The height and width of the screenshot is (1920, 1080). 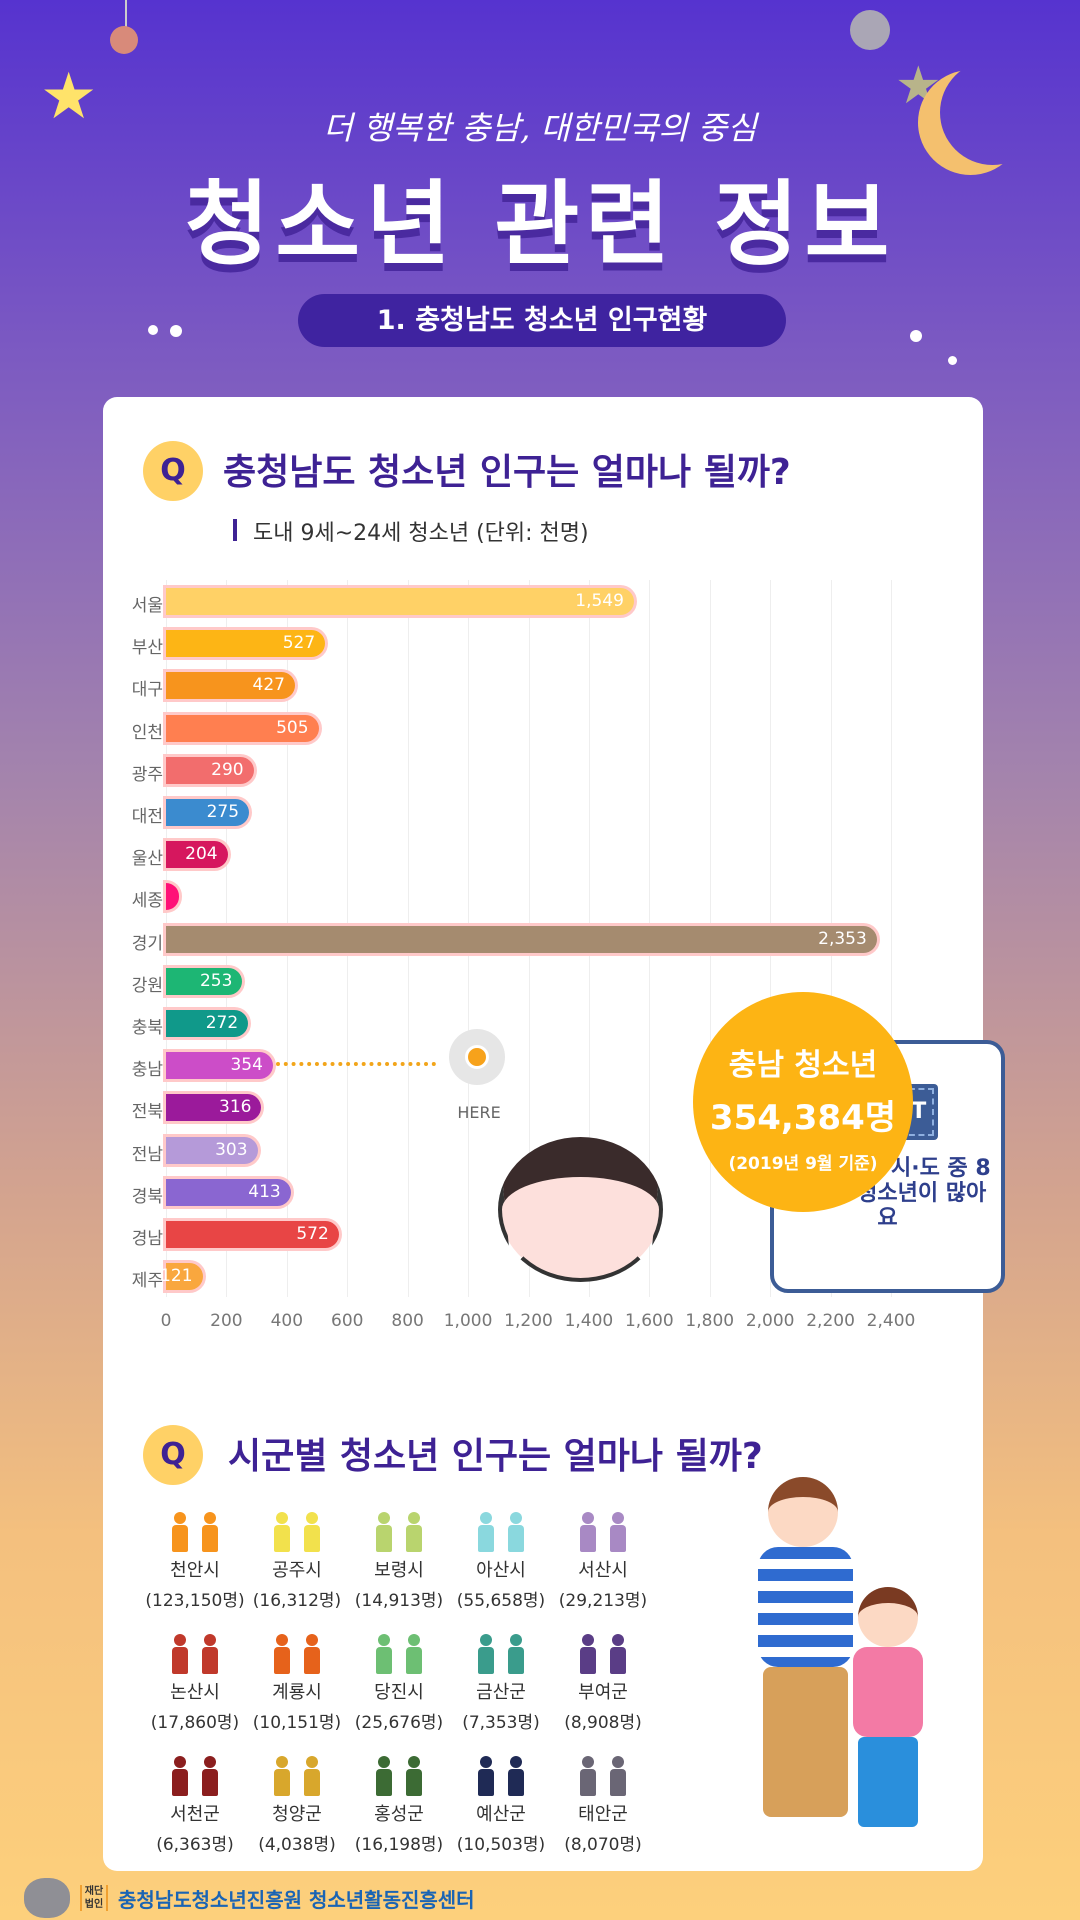 What do you see at coordinates (918, 86) in the screenshot?
I see `star-icon: ★` at bounding box center [918, 86].